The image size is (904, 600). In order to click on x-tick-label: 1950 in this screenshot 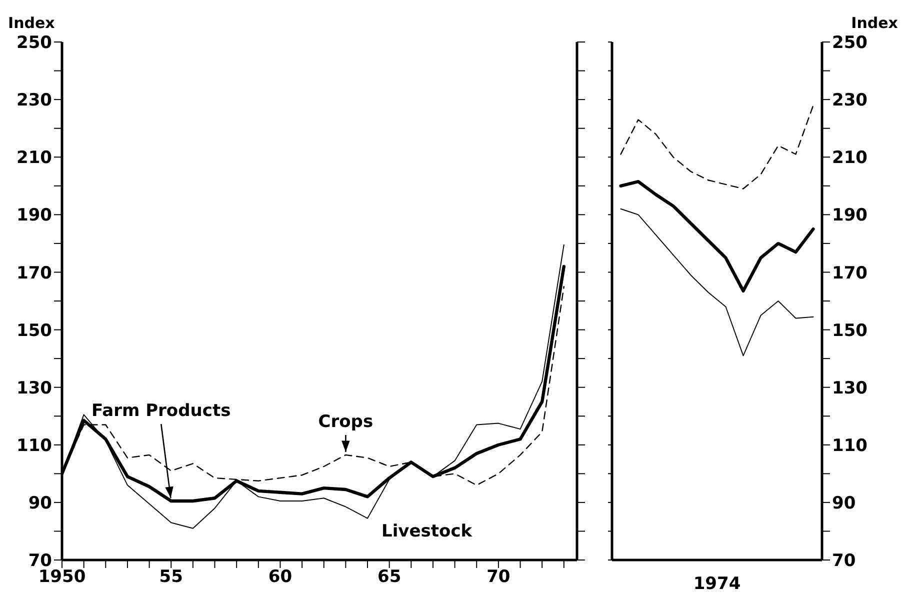, I will do `click(62, 577)`.